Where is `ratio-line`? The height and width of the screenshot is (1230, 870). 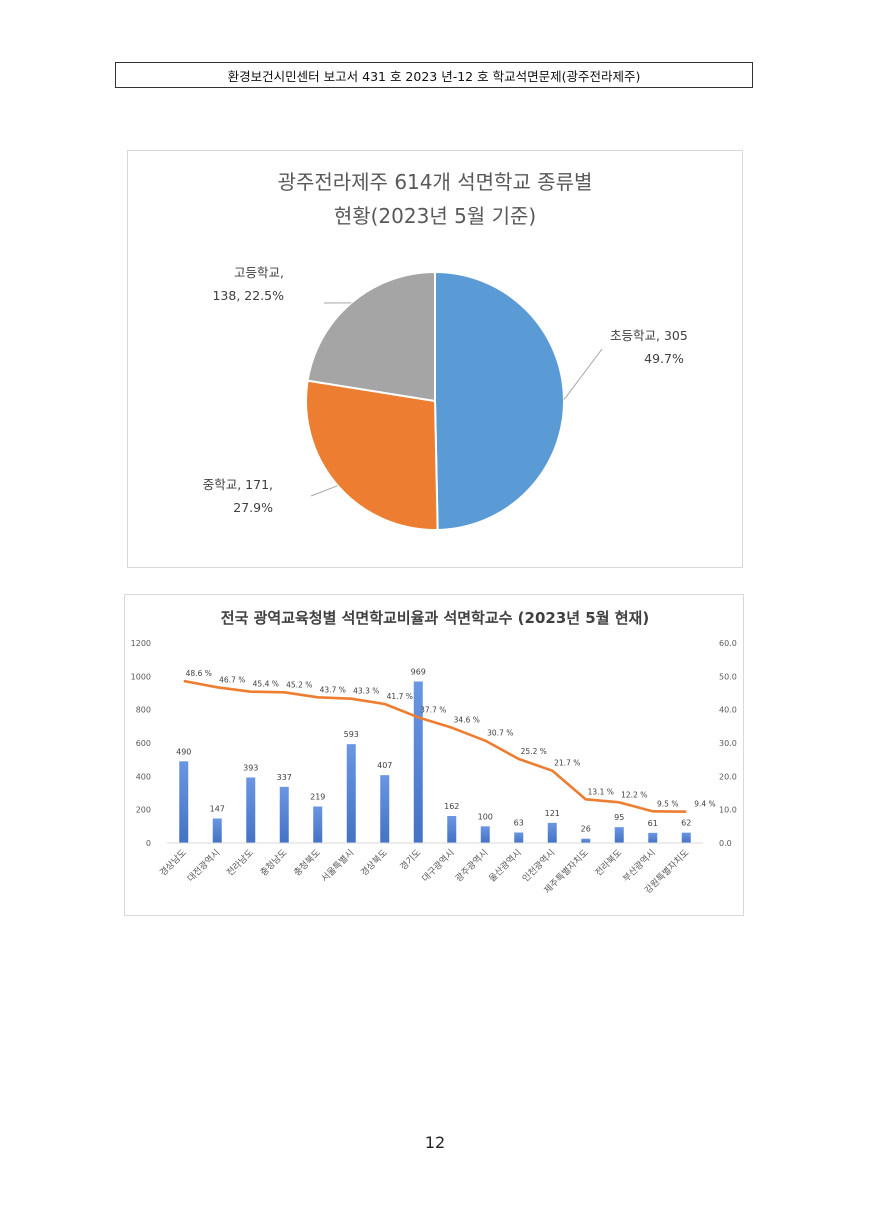 ratio-line is located at coordinates (435, 746).